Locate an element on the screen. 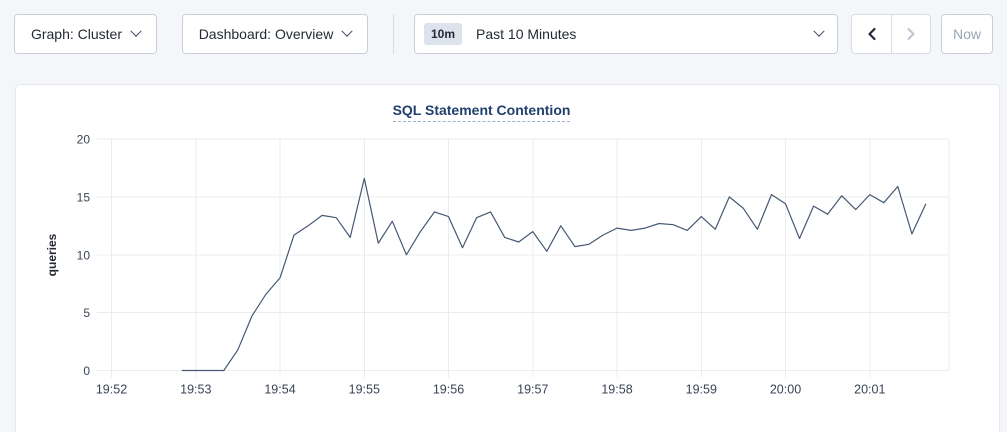 This screenshot has height=432, width=1007. prev-range-button is located at coordinates (871, 34).